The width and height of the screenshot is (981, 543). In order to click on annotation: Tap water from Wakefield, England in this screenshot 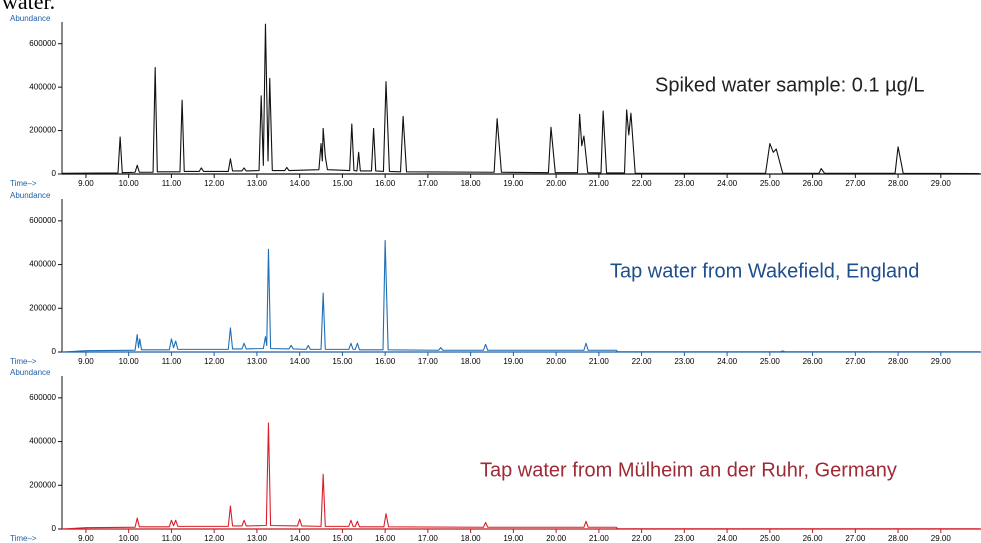, I will do `click(764, 271)`.